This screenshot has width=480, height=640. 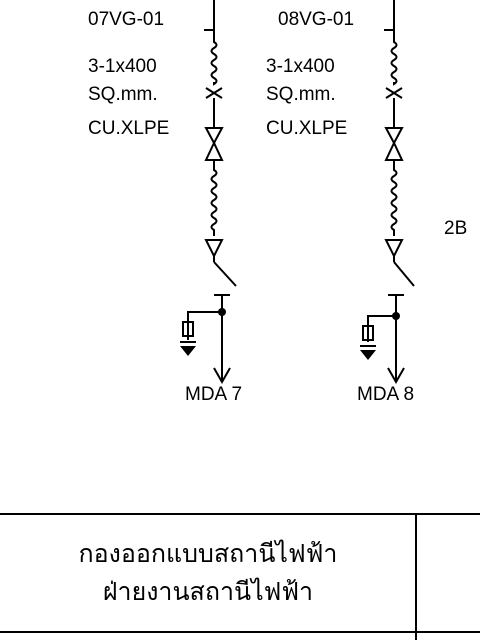 What do you see at coordinates (455, 228) in the screenshot?
I see `edge-label: 2B` at bounding box center [455, 228].